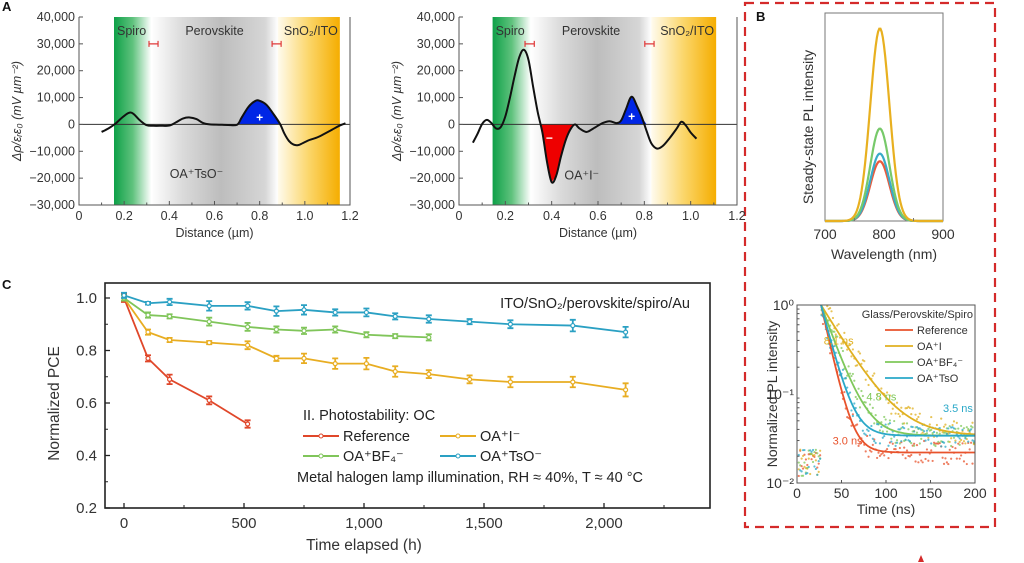  I want to click on panel-label-b: B, so click(760, 16).